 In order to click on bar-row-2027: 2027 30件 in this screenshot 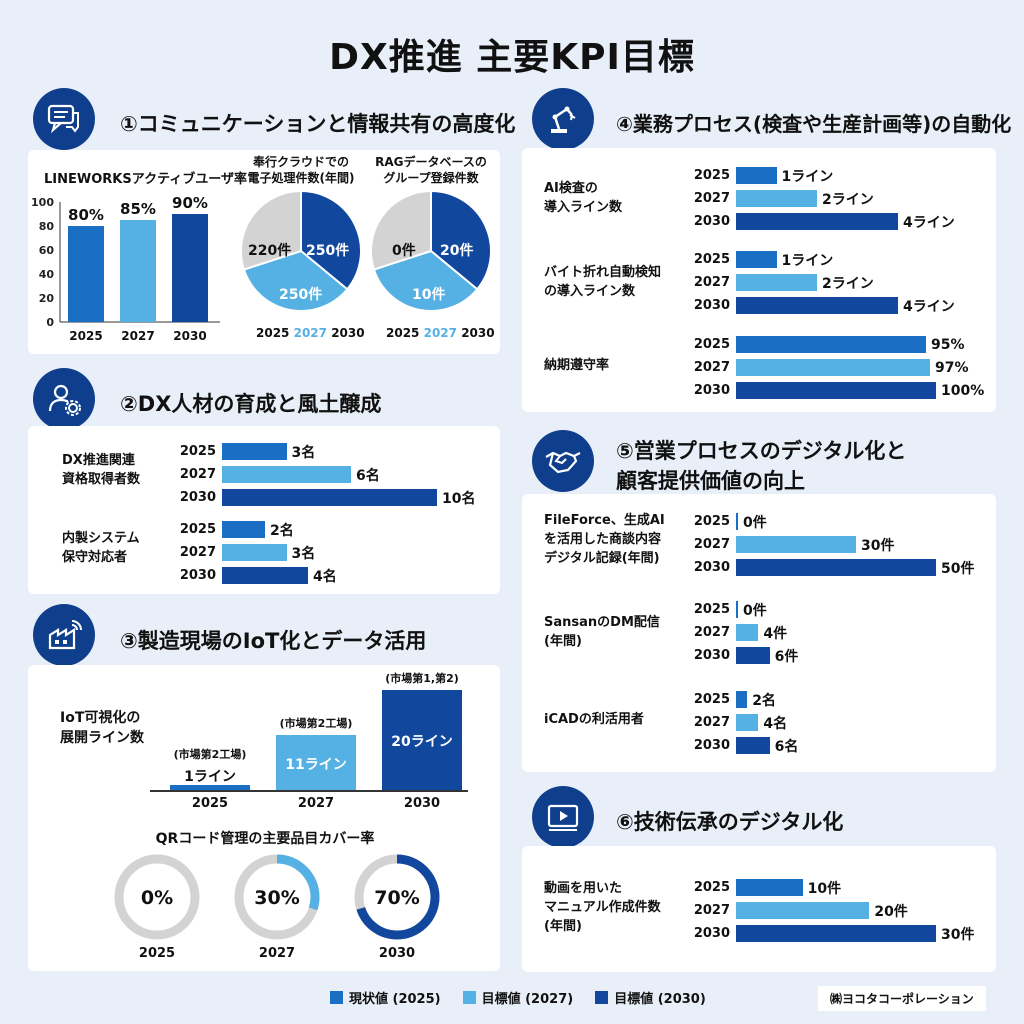, I will do `click(830, 544)`.